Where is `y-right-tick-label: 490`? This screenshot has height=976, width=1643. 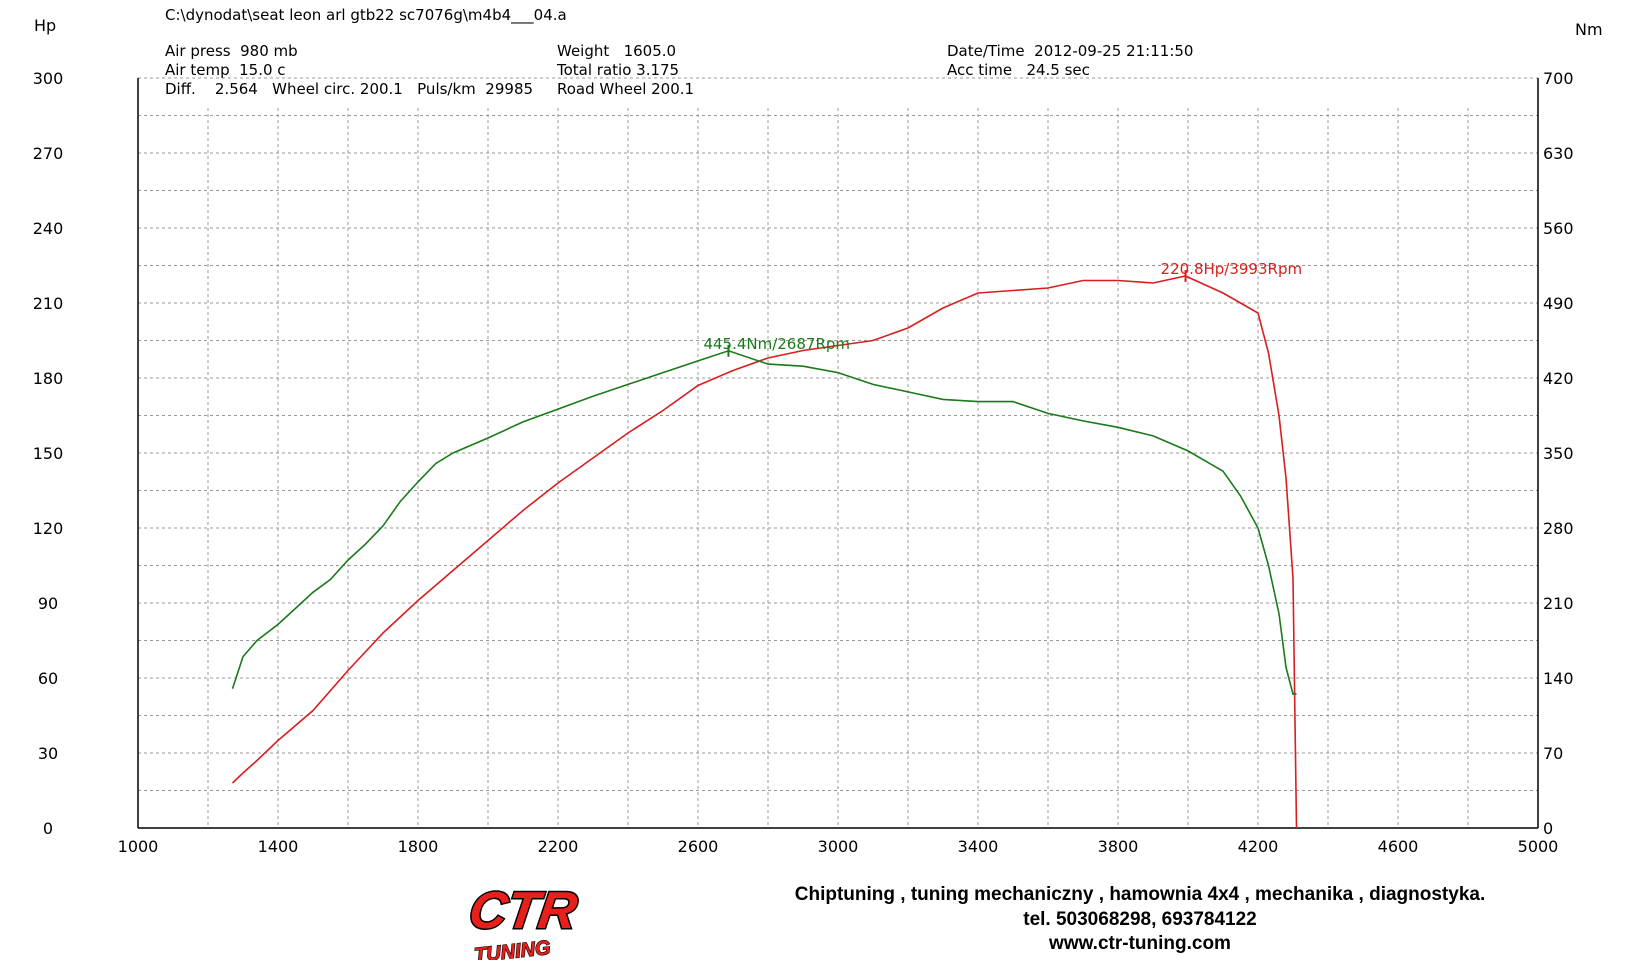
y-right-tick-label: 490 is located at coordinates (1558, 303).